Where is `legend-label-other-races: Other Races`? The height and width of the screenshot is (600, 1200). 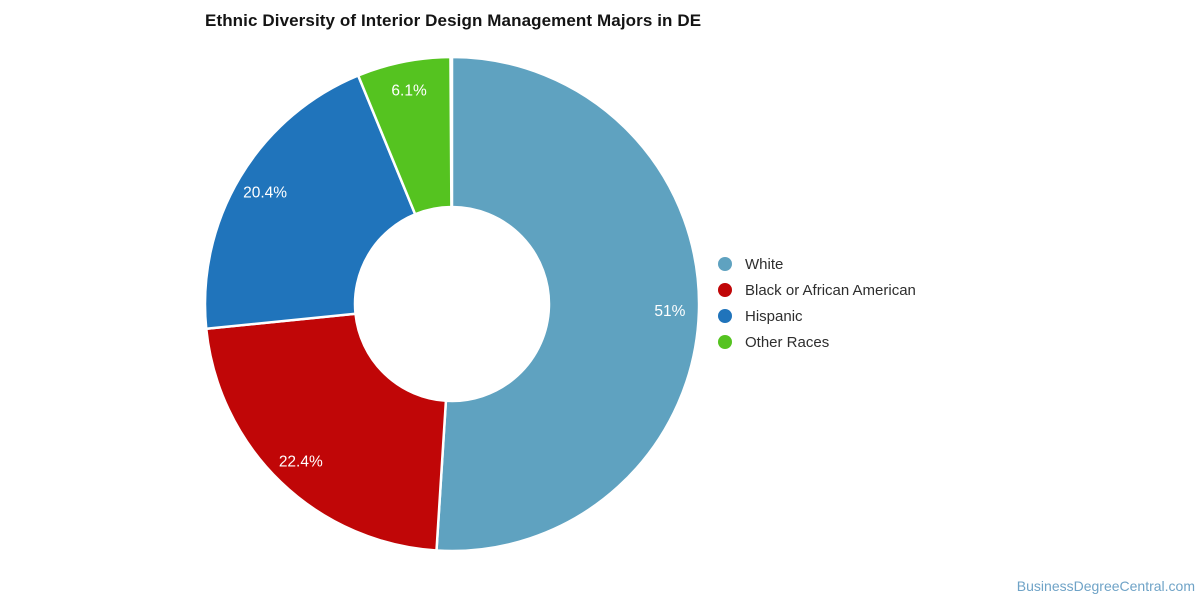 legend-label-other-races: Other Races is located at coordinates (787, 342).